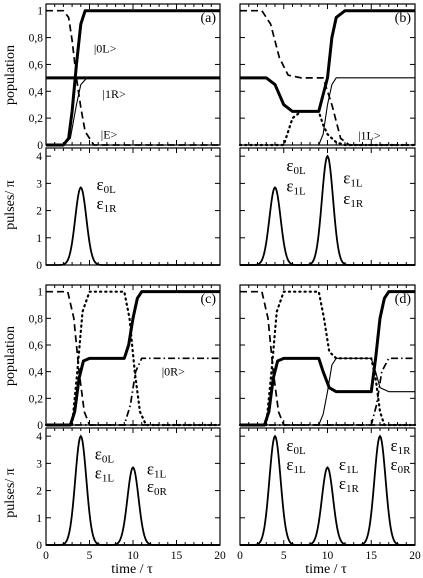 The image size is (423, 578). Describe the element at coordinates (369, 136) in the screenshot. I see `state-label: |1L>` at that location.